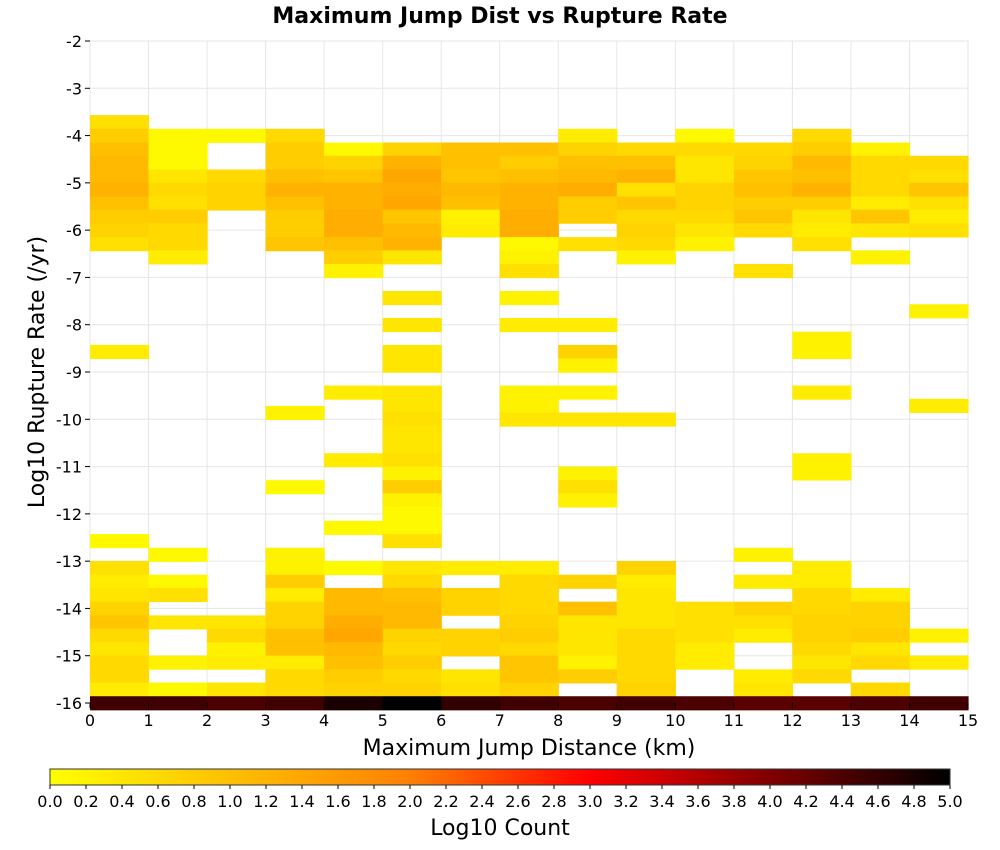  Describe the element at coordinates (74, 136) in the screenshot. I see `y-tick-label: -4` at that location.